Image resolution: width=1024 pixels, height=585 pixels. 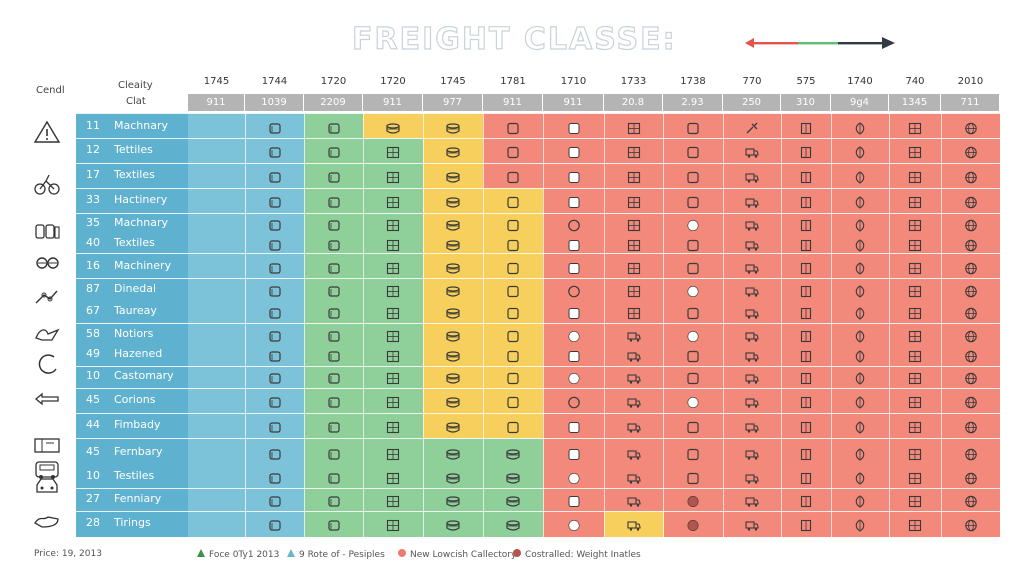 What do you see at coordinates (334, 325) in the screenshot?
I see `class-band` at bounding box center [334, 325].